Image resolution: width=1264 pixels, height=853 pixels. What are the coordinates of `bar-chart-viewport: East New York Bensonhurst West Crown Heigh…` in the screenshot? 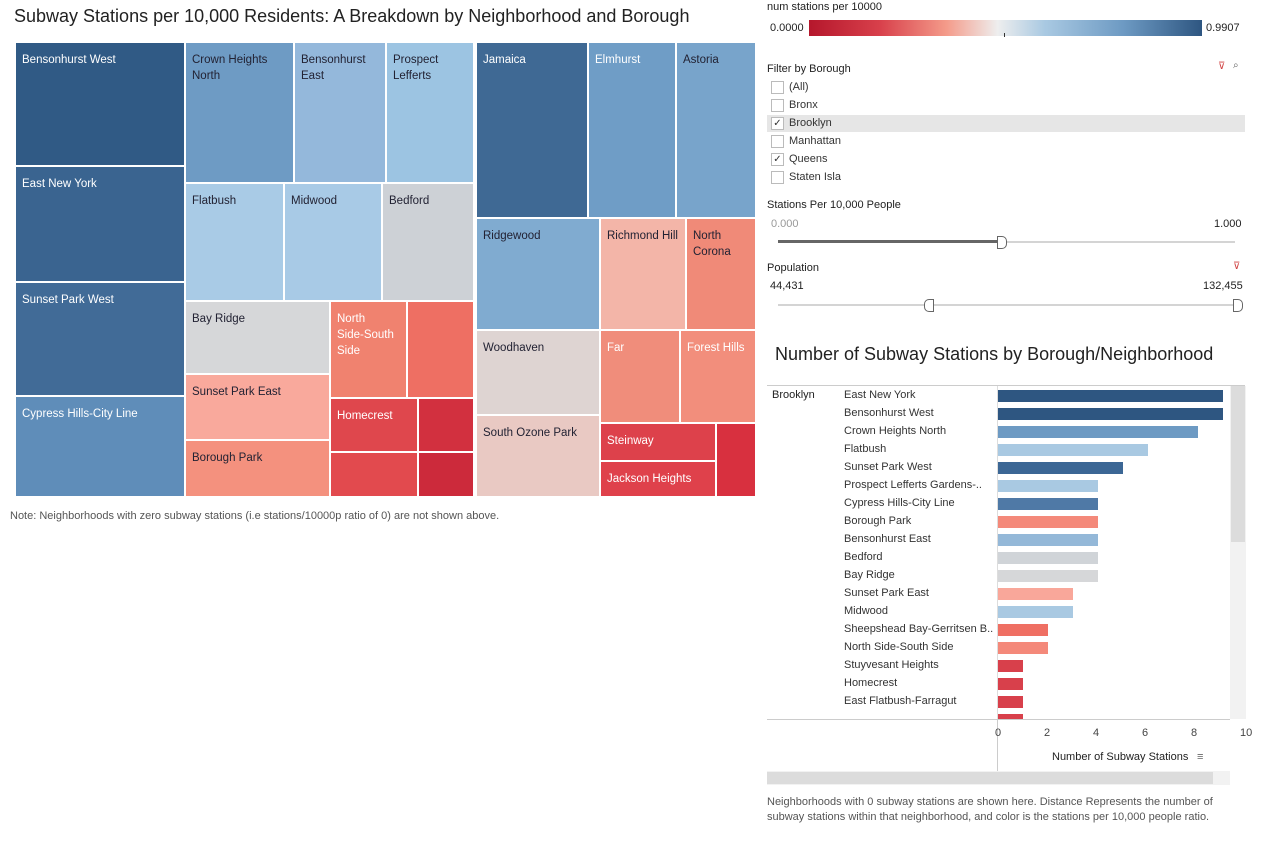 It's located at (998, 552).